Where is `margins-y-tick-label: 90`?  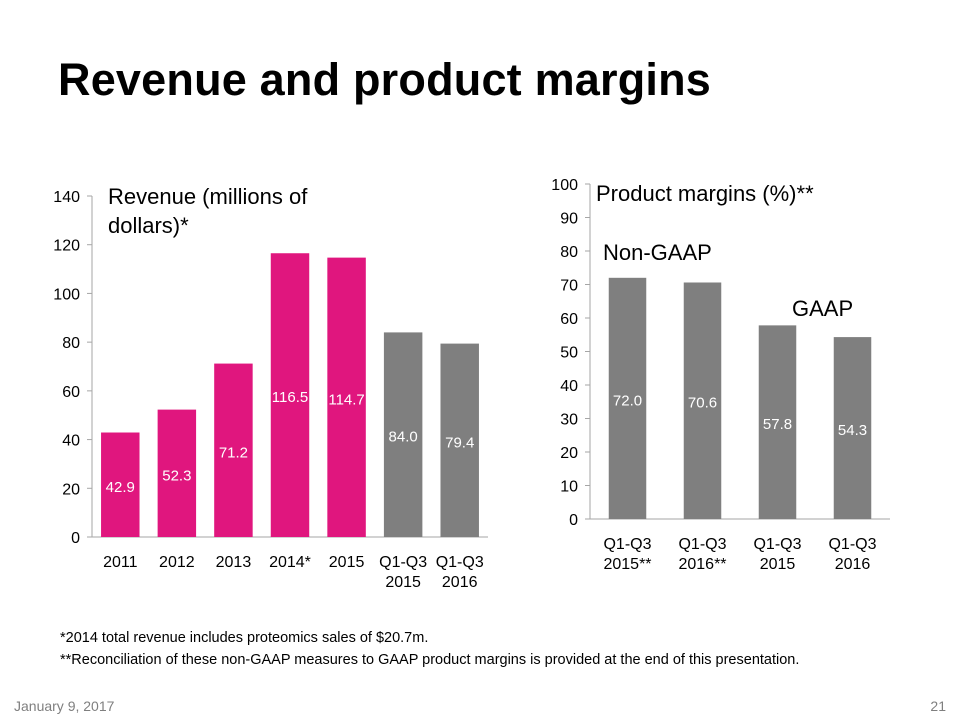 margins-y-tick-label: 90 is located at coordinates (569, 219).